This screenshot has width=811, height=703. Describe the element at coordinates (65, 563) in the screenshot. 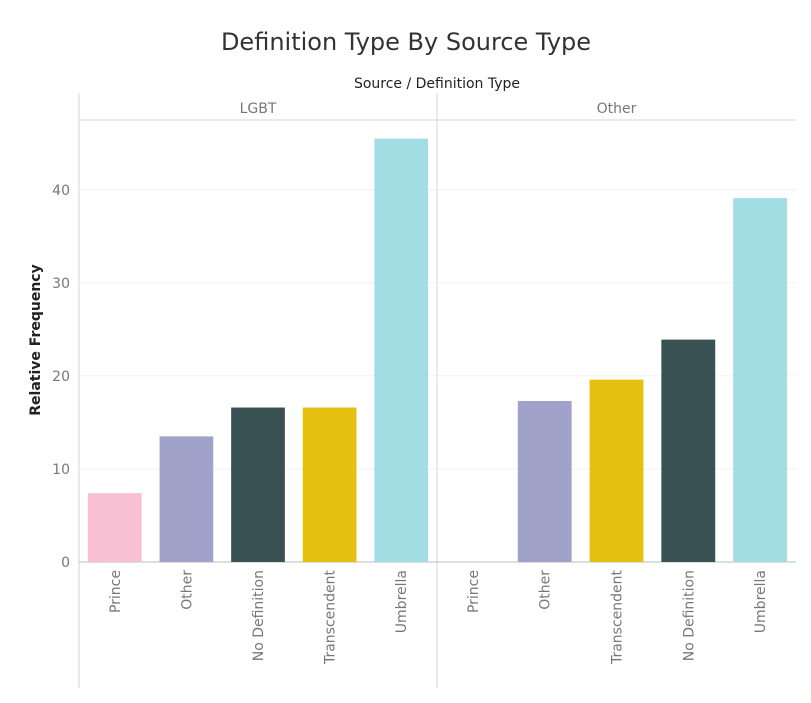

I see `y-tick-label: 0` at that location.